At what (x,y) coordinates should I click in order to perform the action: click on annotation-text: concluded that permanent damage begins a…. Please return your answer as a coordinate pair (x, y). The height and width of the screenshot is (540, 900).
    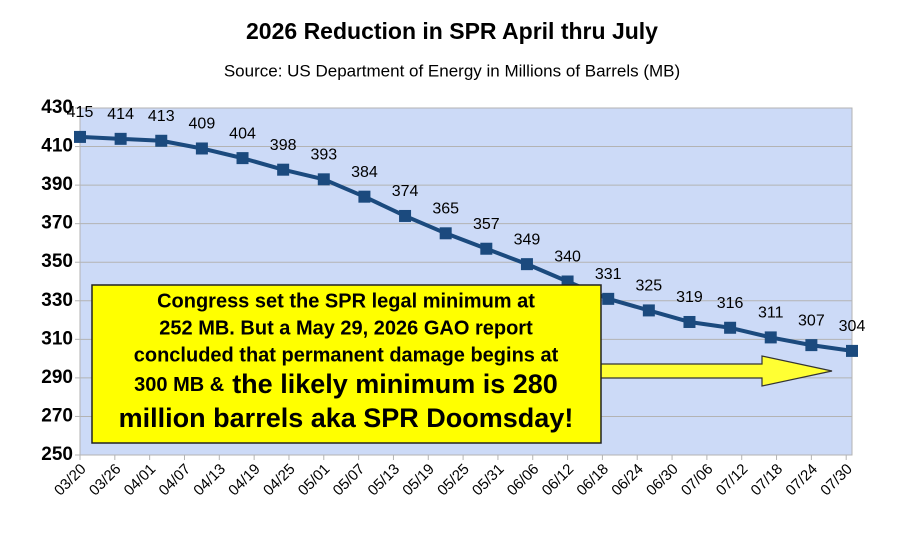
    Looking at the image, I should click on (346, 355).